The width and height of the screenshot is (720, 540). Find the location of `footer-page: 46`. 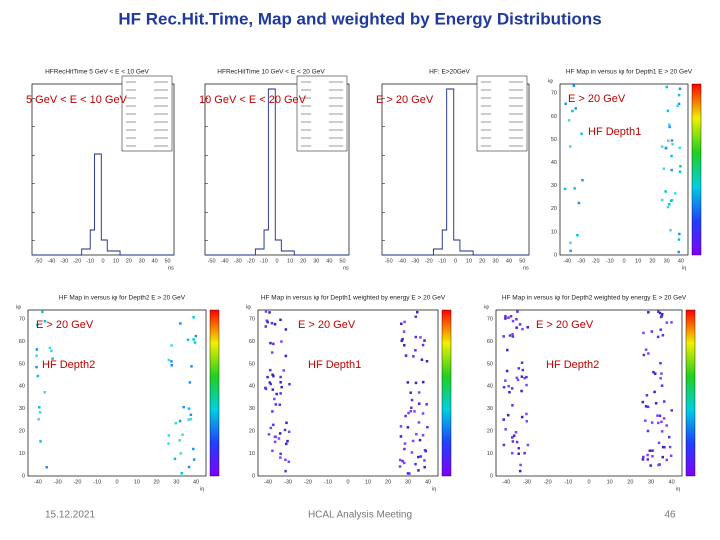

footer-page: 46 is located at coordinates (670, 515).